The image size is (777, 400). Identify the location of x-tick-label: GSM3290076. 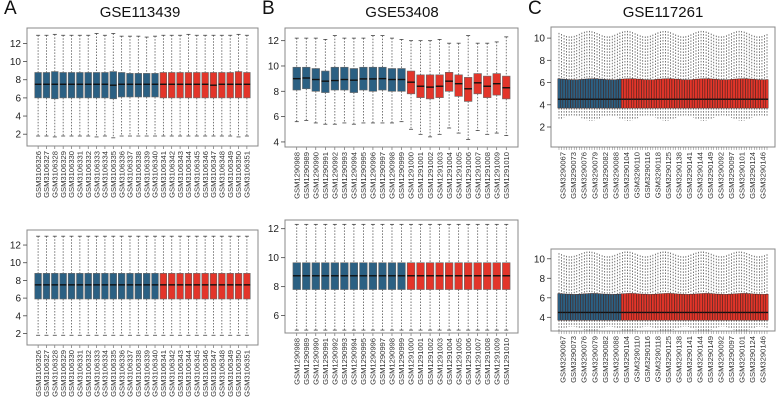
(584, 175).